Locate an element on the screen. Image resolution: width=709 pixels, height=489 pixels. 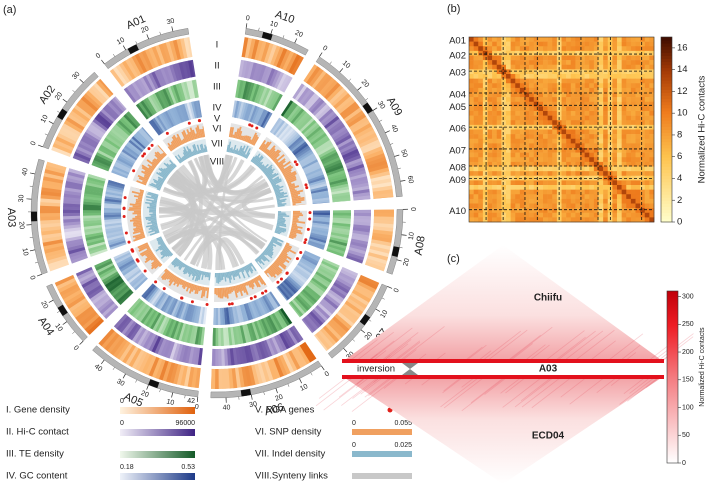
tick-mark is located at coordinates (102, 362).